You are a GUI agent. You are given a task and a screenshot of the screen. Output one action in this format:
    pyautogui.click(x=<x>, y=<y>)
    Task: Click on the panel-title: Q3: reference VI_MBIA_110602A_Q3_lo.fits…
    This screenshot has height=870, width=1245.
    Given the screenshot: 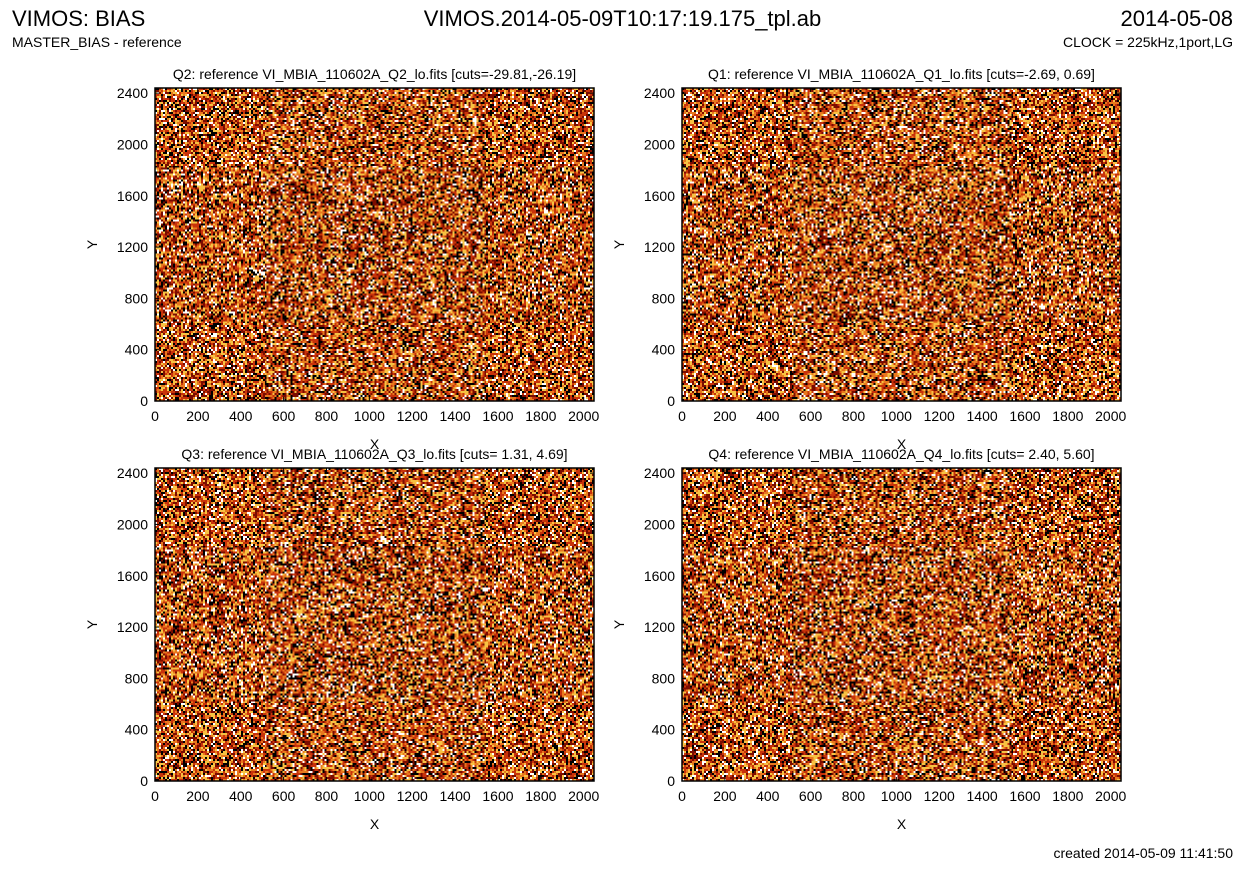 What is the action you would take?
    pyautogui.click(x=374, y=454)
    